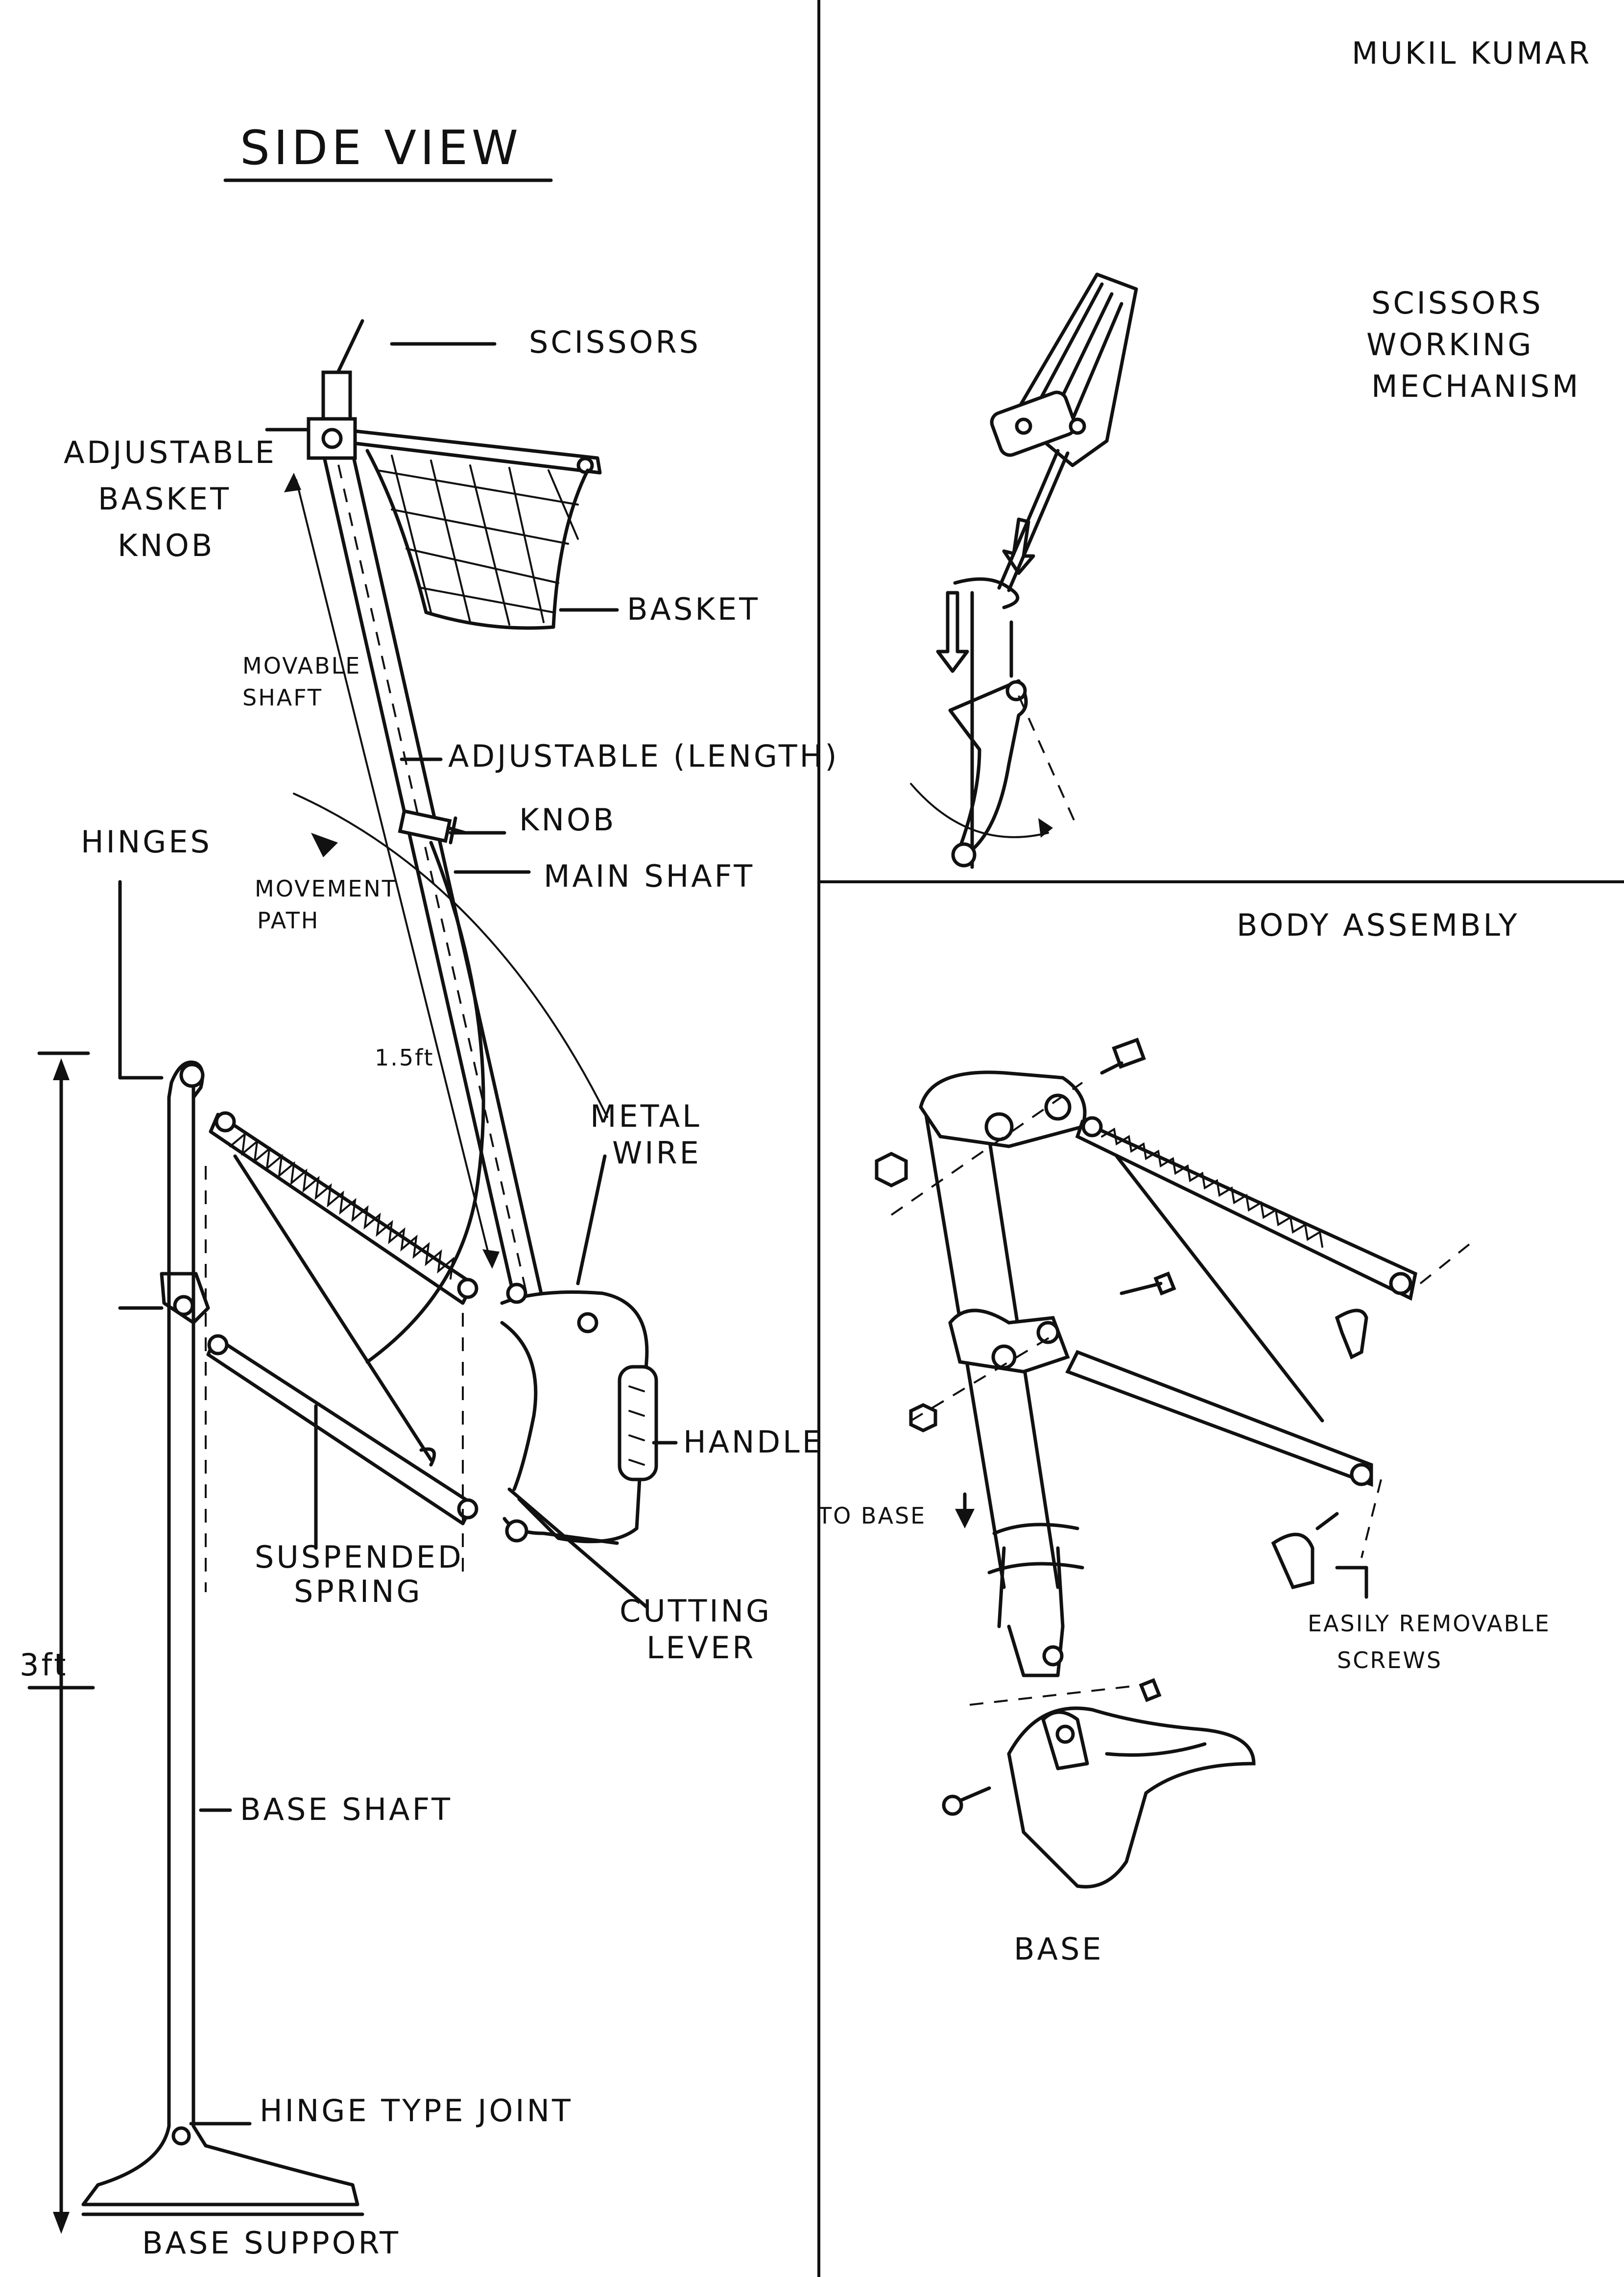  Describe the element at coordinates (693, 609) in the screenshot. I see `basket-label: BASKET` at that location.